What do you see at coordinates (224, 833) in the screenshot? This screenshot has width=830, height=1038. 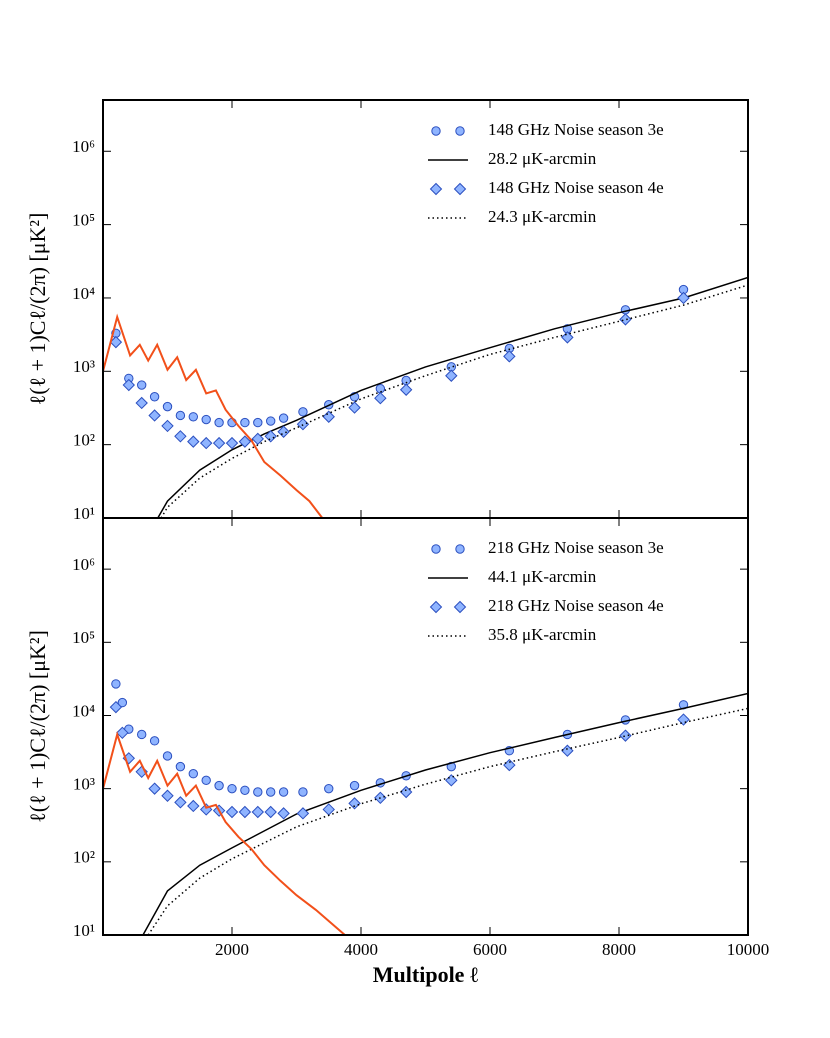 I see `series-line` at bounding box center [224, 833].